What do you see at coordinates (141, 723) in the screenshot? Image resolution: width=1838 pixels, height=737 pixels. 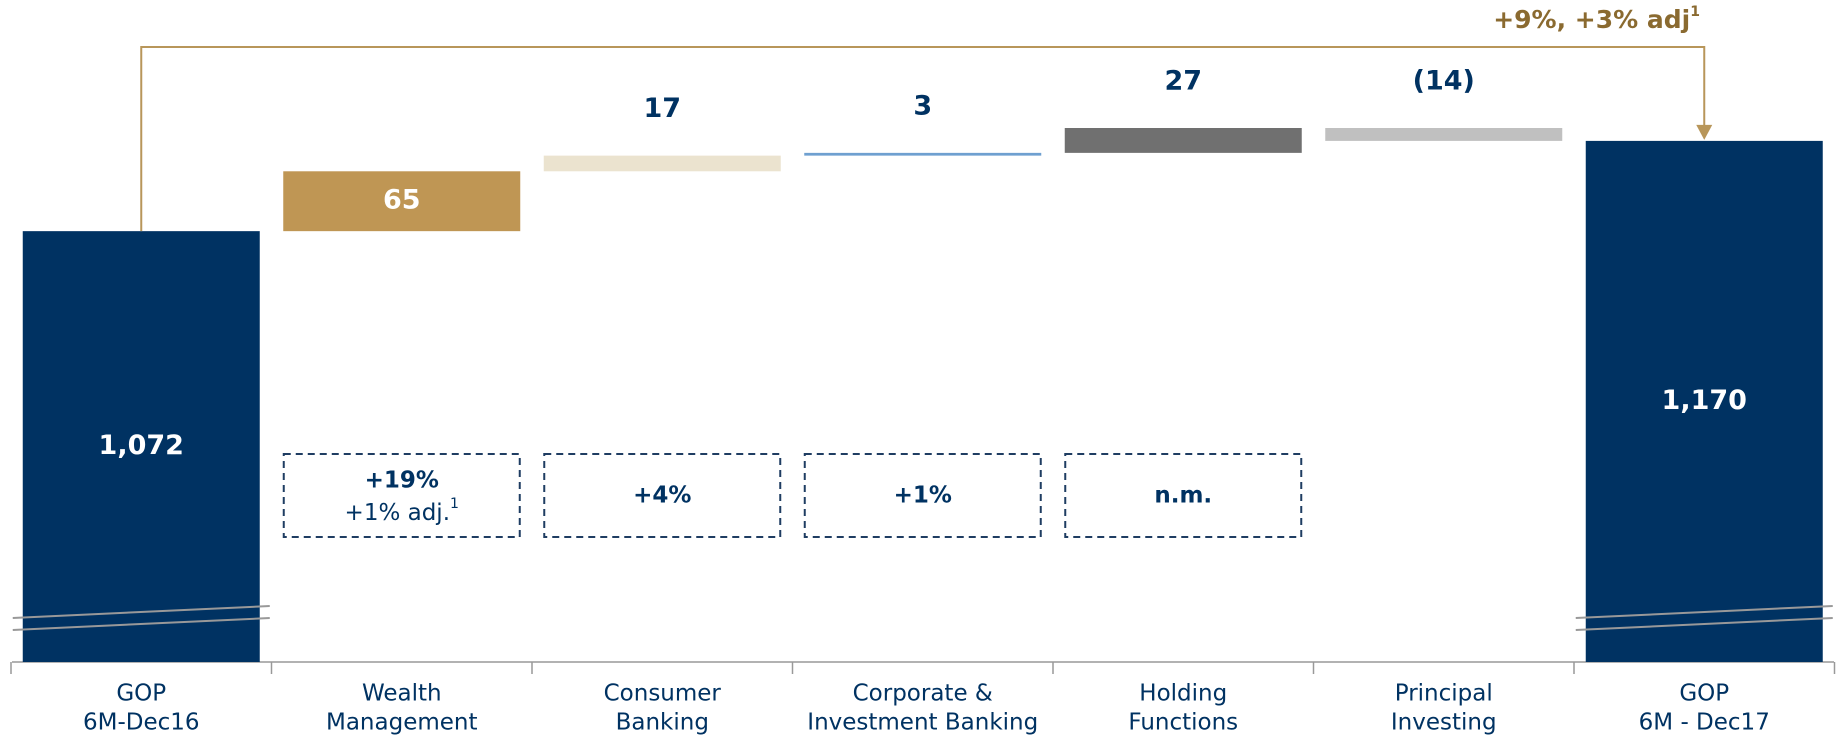 I see `x-tick-label: 6M-Dec16` at bounding box center [141, 723].